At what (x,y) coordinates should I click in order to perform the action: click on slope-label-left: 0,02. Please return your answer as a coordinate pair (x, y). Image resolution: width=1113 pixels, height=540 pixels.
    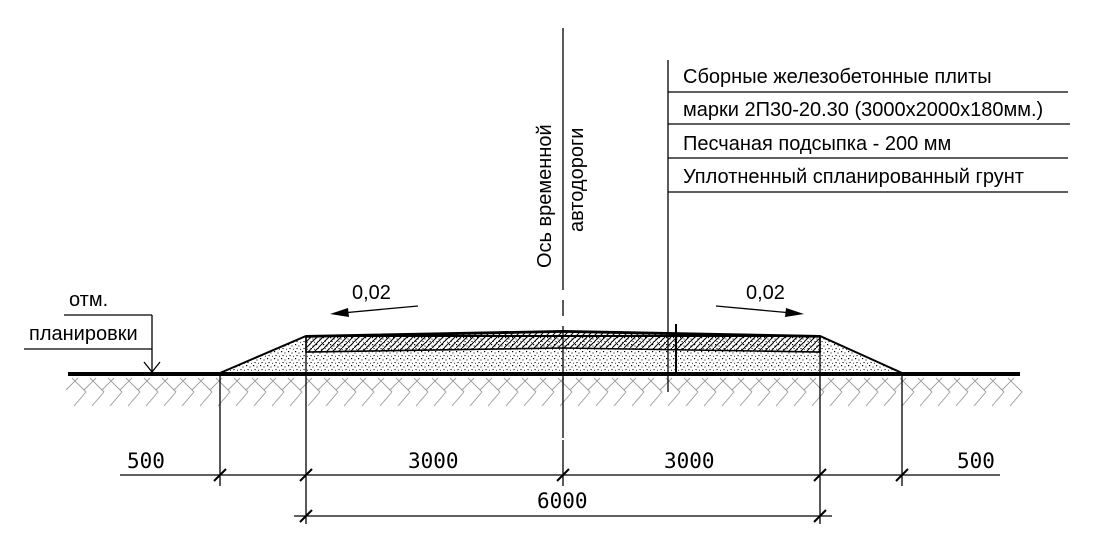
    Looking at the image, I should click on (371, 293).